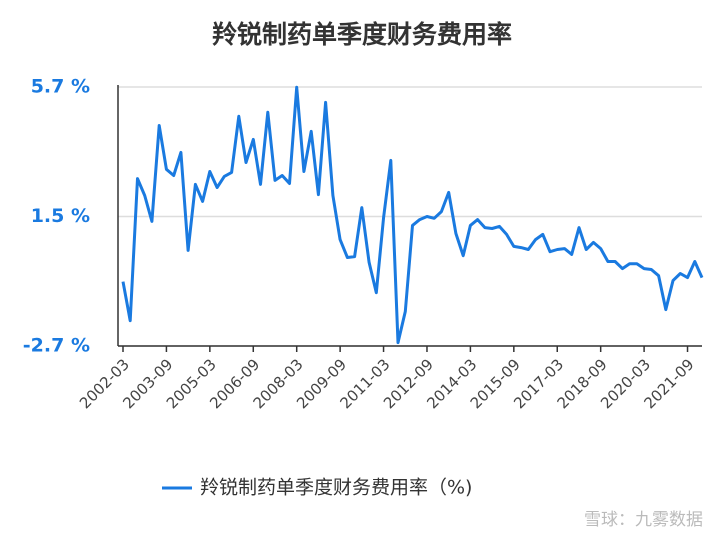 The height and width of the screenshot is (540, 724). I want to click on y-tick-label: 5.7 %, so click(60, 87).